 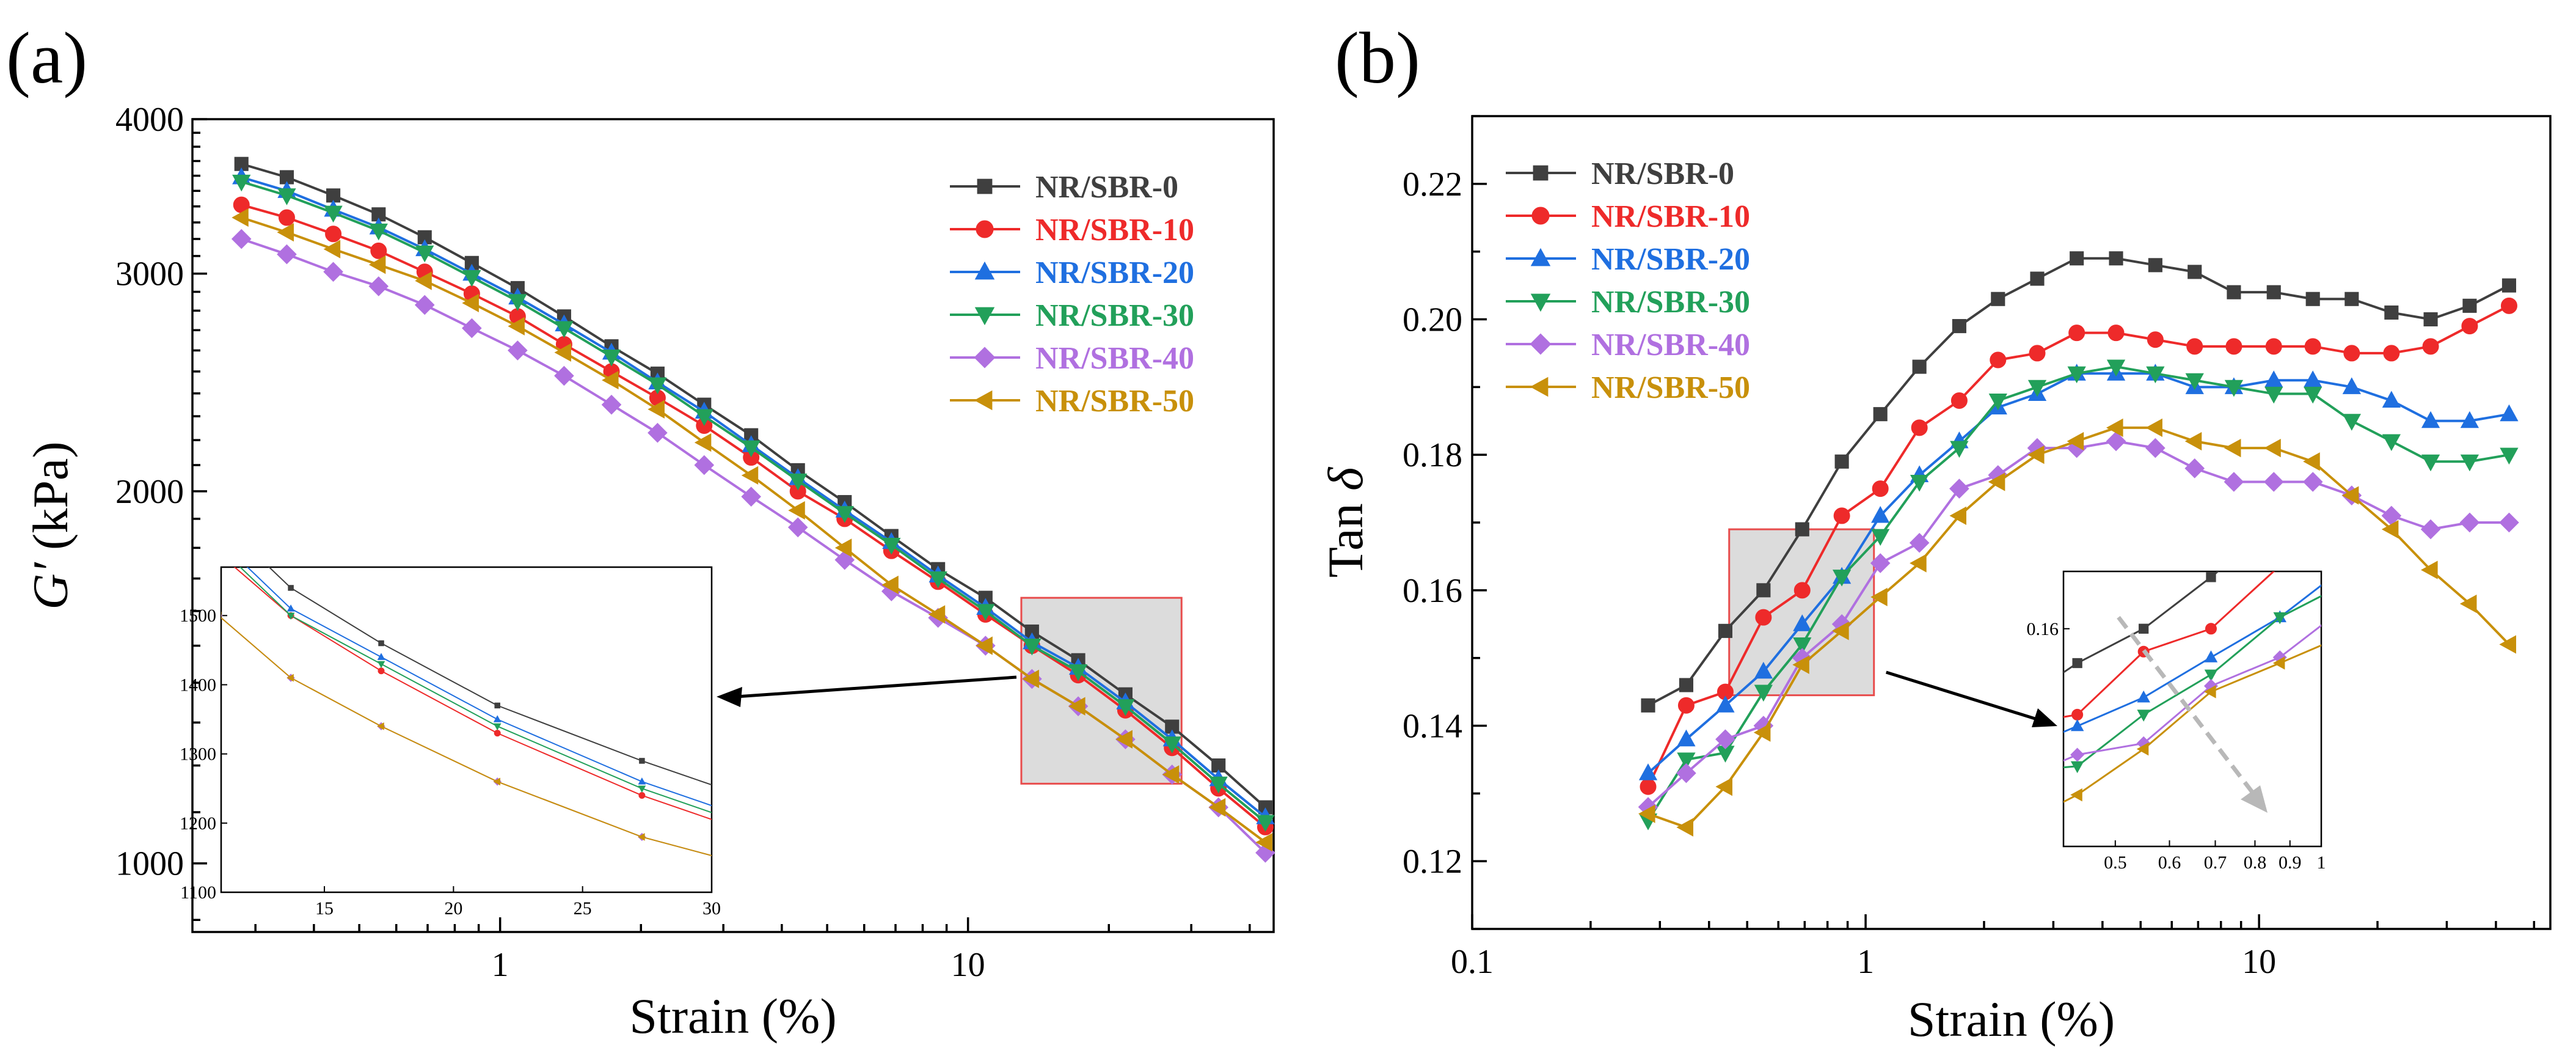 What do you see at coordinates (149, 864) in the screenshot?
I see `y-tick-label-a: 1000` at bounding box center [149, 864].